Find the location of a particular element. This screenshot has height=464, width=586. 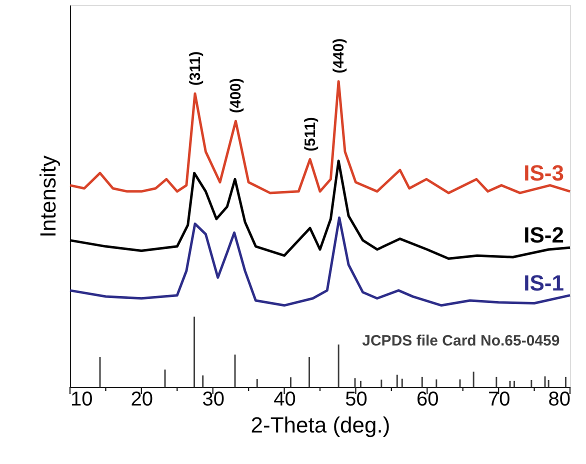

y-axis-title: Intensity is located at coordinates (48, 197).